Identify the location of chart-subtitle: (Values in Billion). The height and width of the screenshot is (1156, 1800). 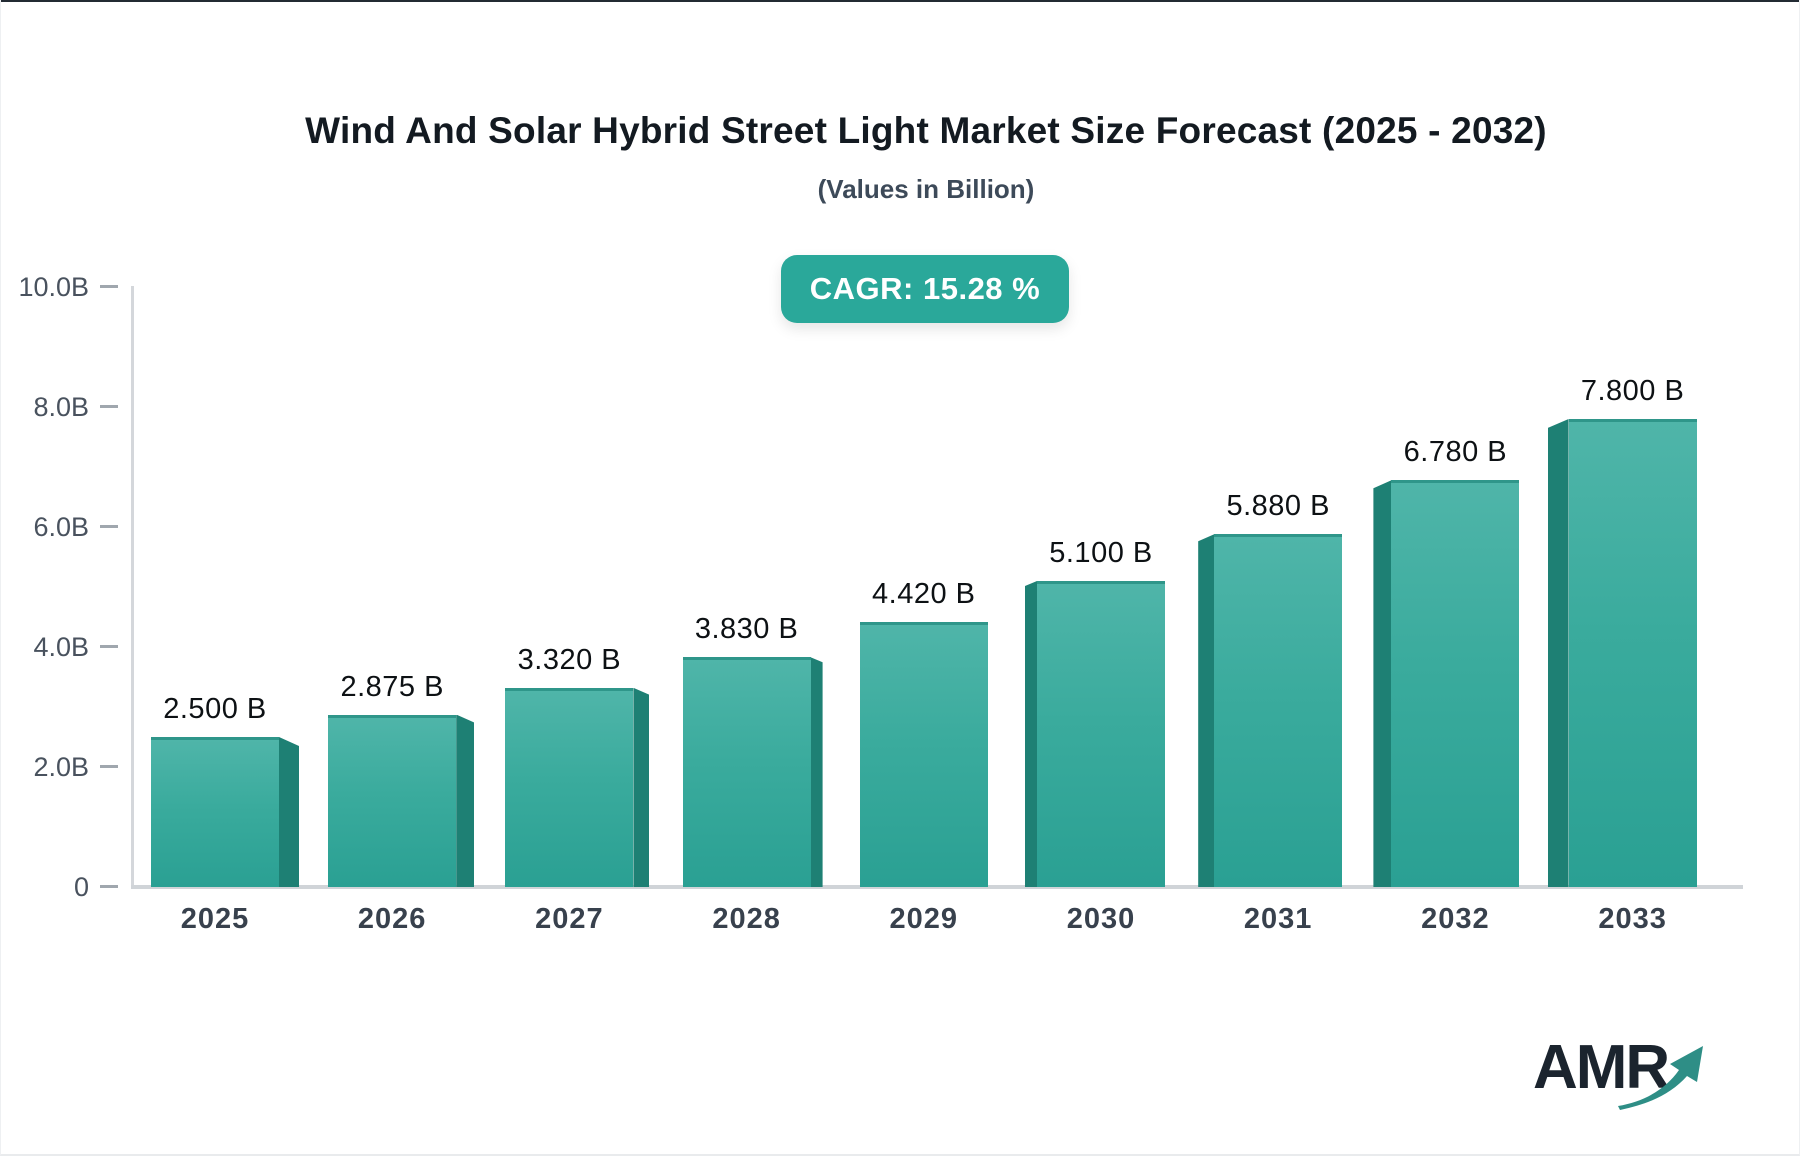
(926, 189).